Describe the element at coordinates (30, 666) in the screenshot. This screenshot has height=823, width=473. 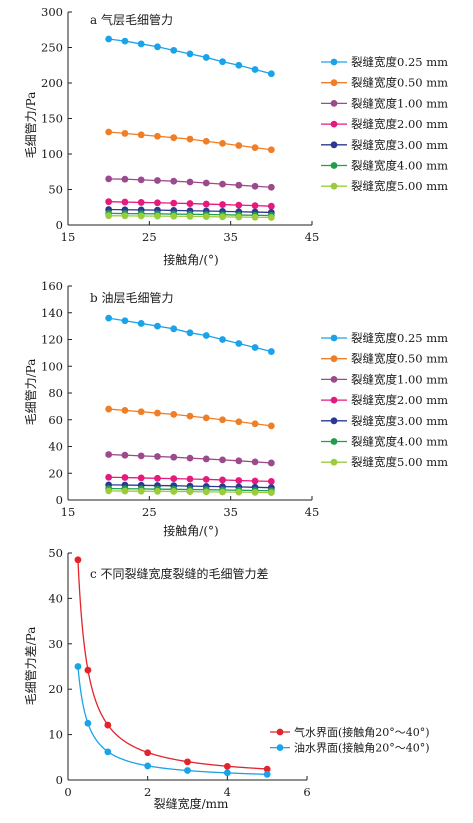
I see `chart-c-ylabel: 毛细管力差/Pa` at that location.